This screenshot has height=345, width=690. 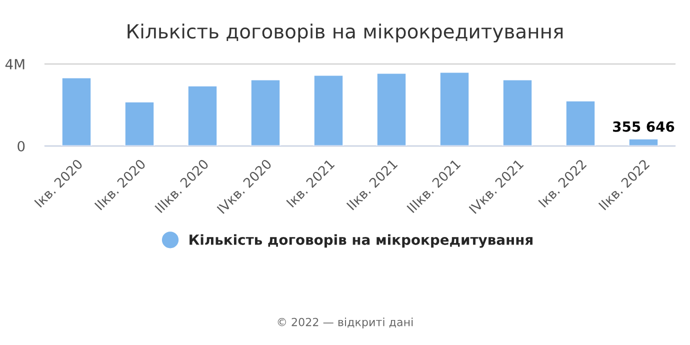 I want to click on chart-title: Кількість договорів на мікрокредитування, so click(x=345, y=33).